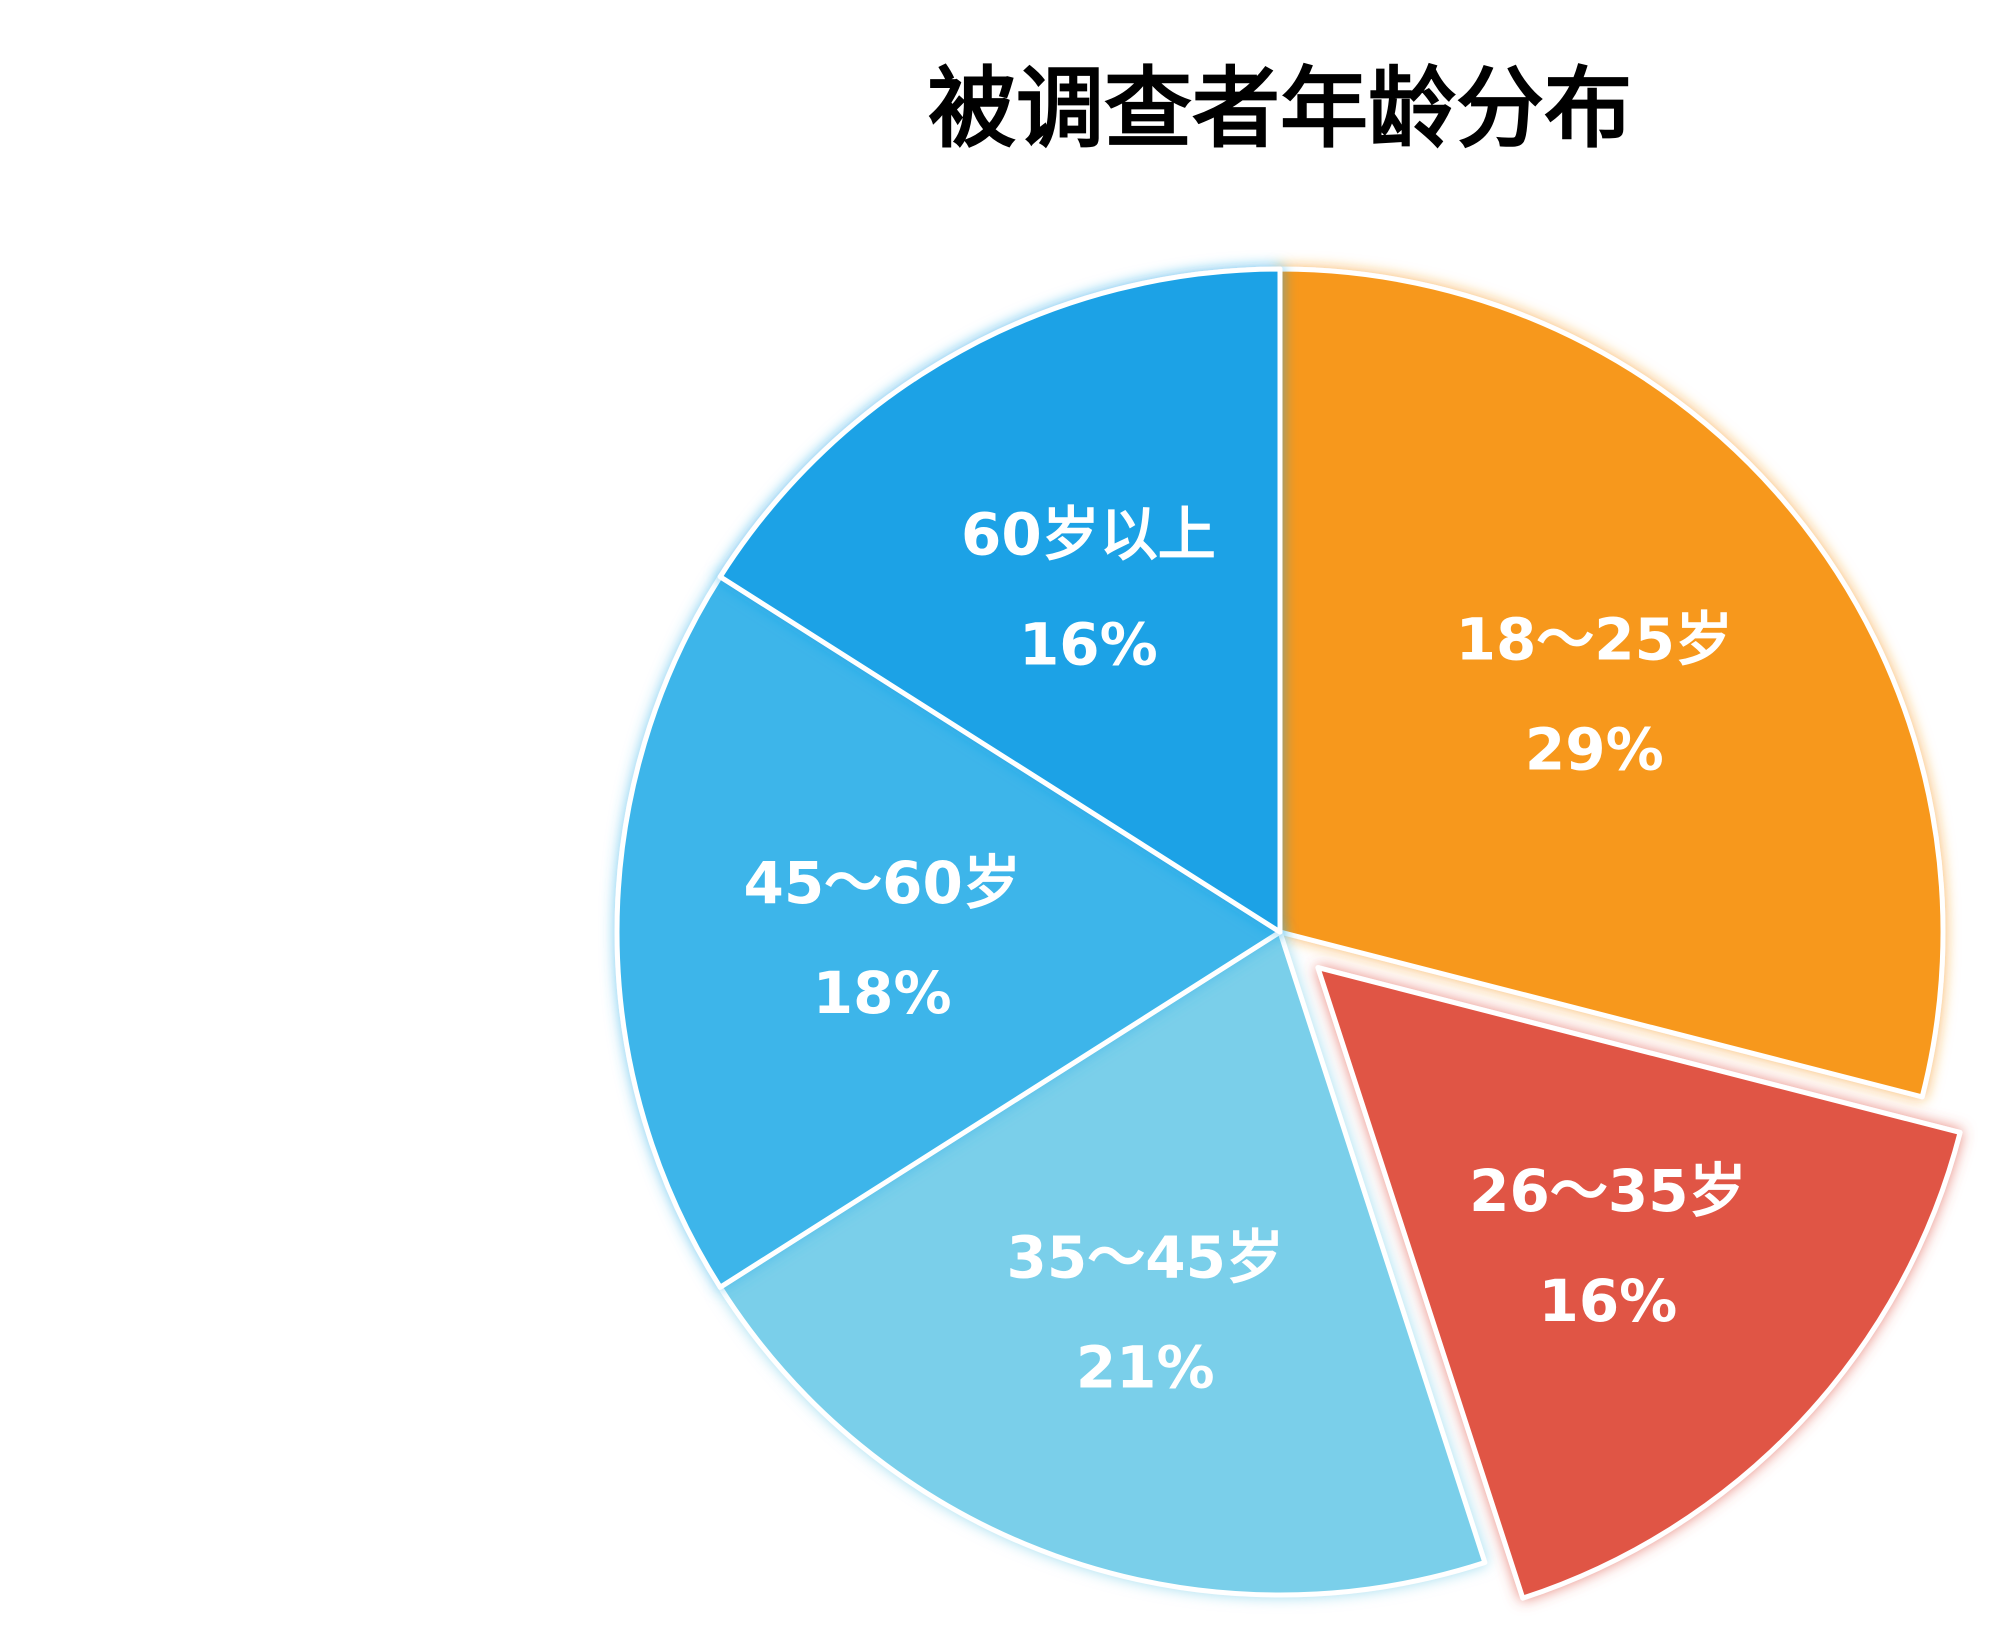 This screenshot has height=1650, width=2000. What do you see at coordinates (1594, 639) in the screenshot?
I see `slice-category-label: 18～25岁` at bounding box center [1594, 639].